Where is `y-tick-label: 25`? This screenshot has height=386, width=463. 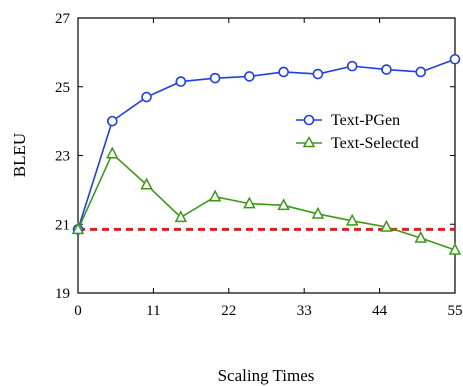 y-tick-label: 25 is located at coordinates (62, 88).